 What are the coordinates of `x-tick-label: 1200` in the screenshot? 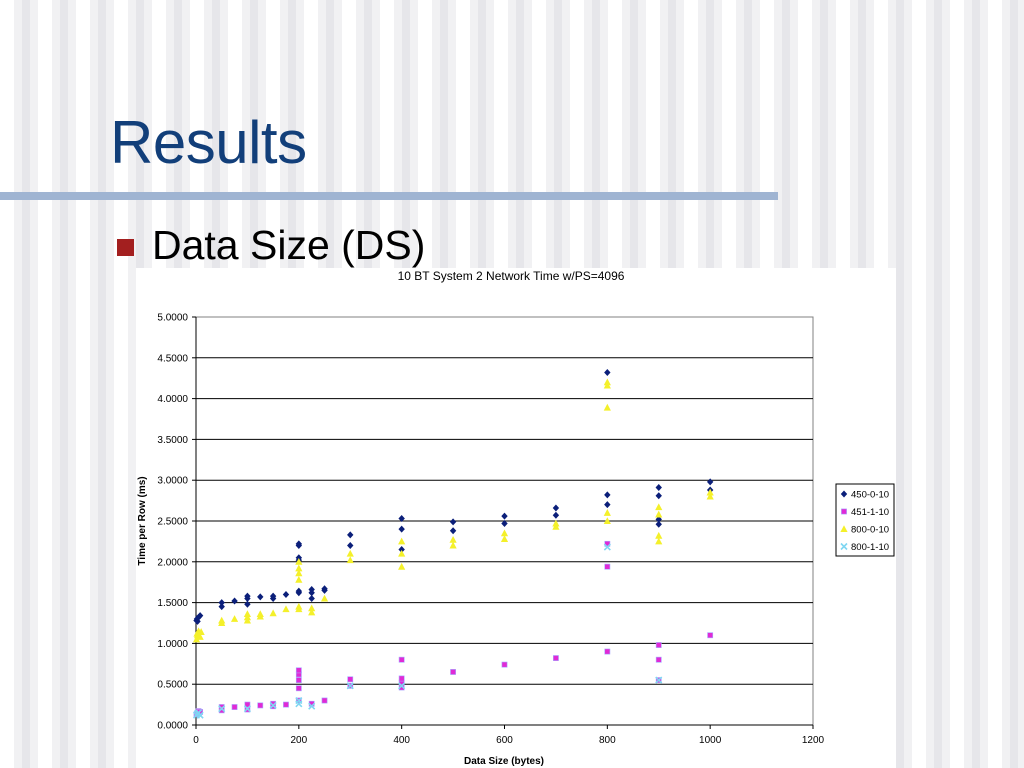 It's located at (813, 740).